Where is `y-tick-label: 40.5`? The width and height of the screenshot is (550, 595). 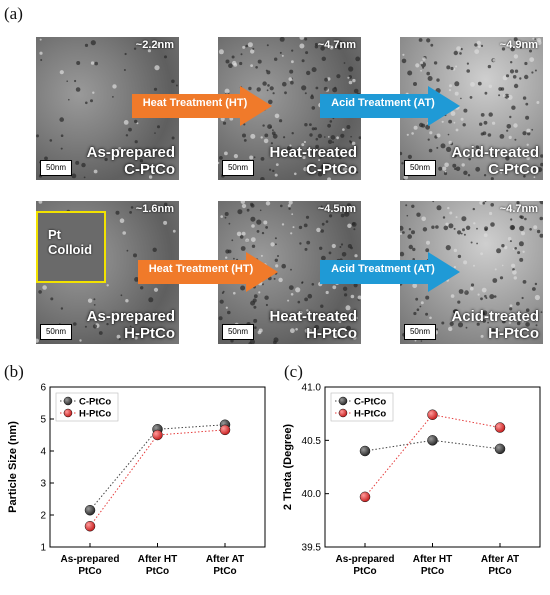 y-tick-label: 40.5 is located at coordinates (312, 441).